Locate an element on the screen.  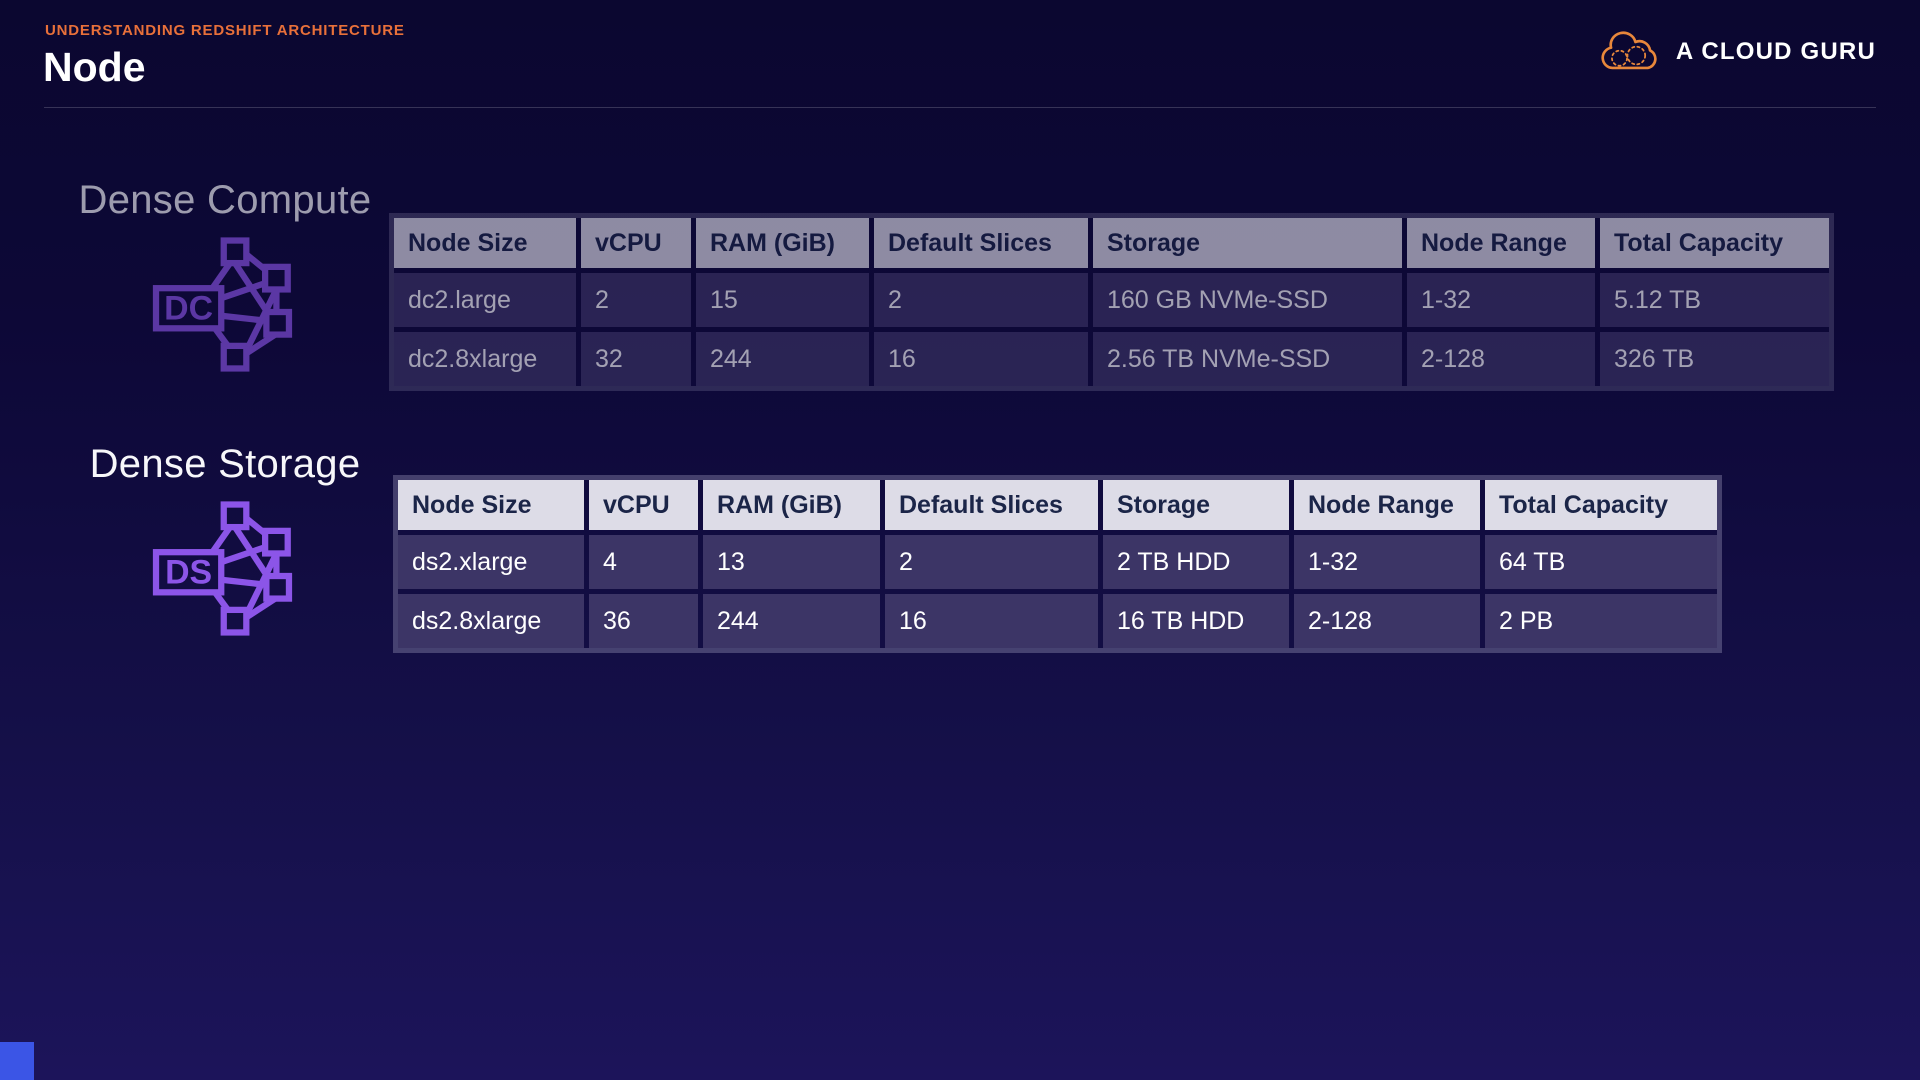
table-cell: dc2.large is located at coordinates (485, 300).